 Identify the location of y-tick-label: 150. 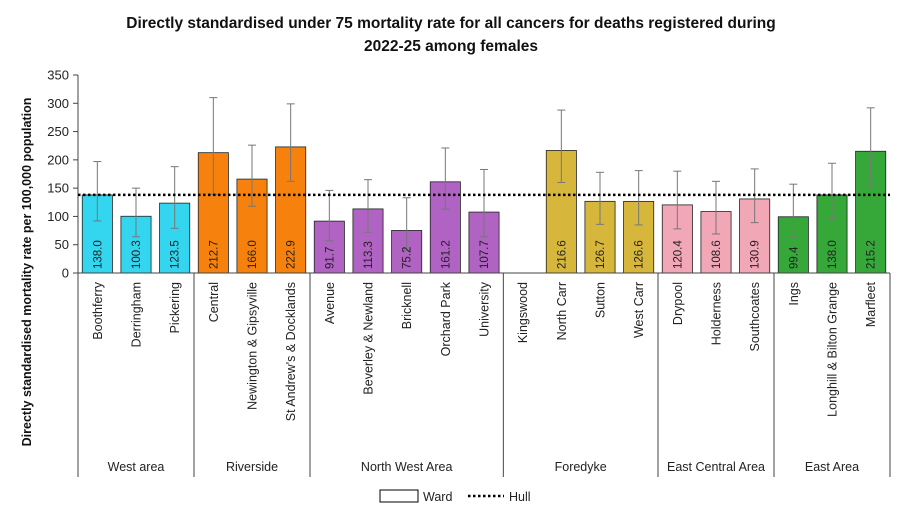
(58, 188).